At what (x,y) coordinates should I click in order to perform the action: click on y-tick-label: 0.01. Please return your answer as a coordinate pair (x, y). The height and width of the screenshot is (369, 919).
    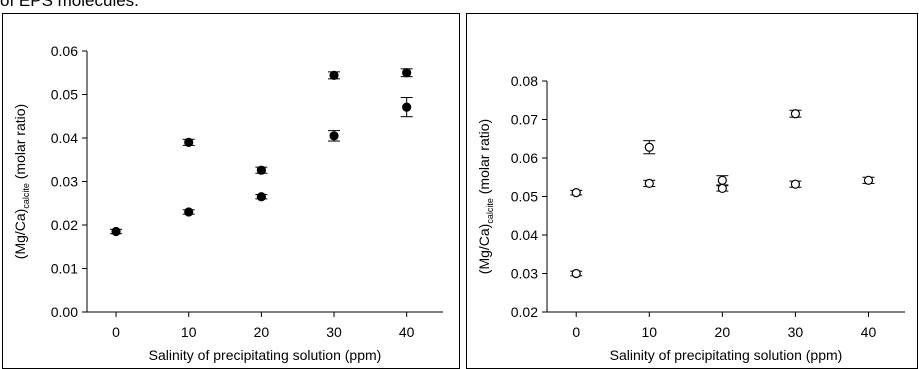
    Looking at the image, I should click on (64, 269).